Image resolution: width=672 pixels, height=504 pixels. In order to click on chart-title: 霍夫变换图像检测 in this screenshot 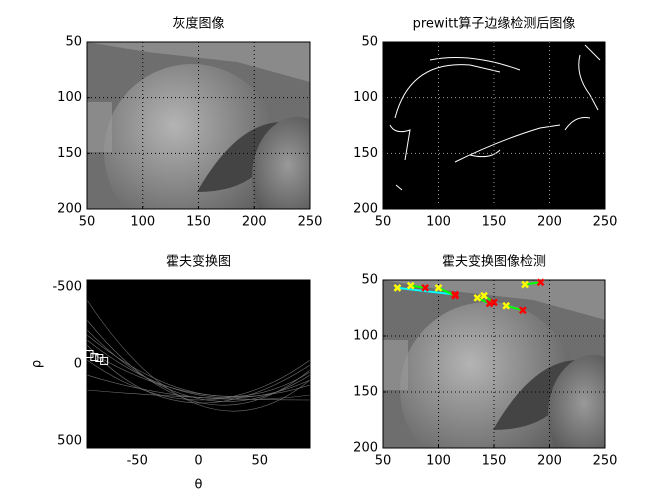, I will do `click(494, 262)`.